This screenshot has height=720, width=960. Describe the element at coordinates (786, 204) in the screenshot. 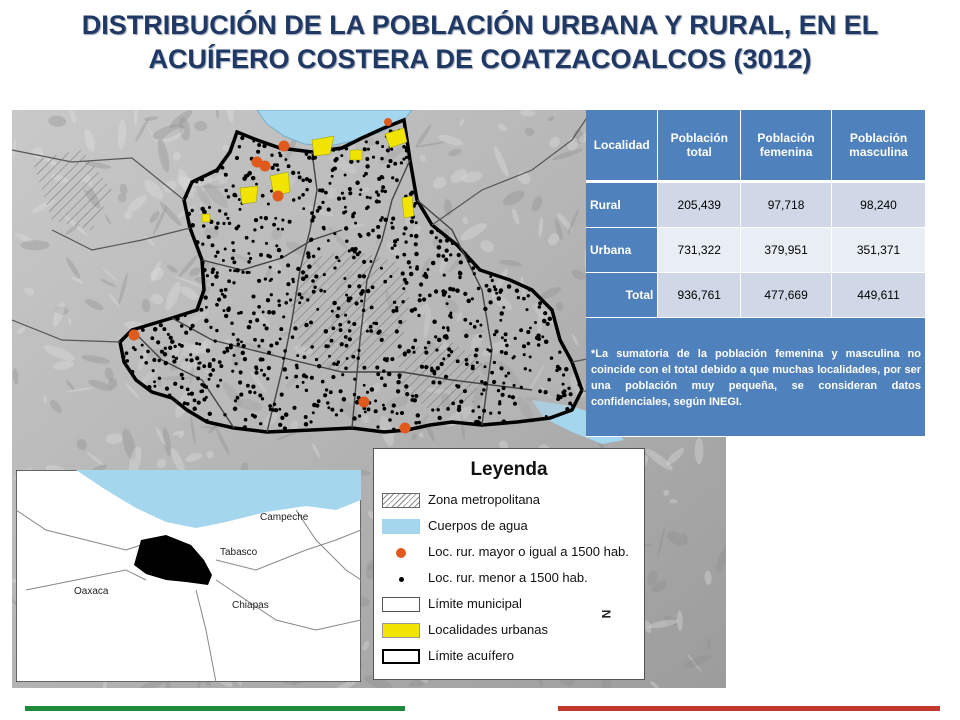

I see `cell-femenina: 97,718` at that location.